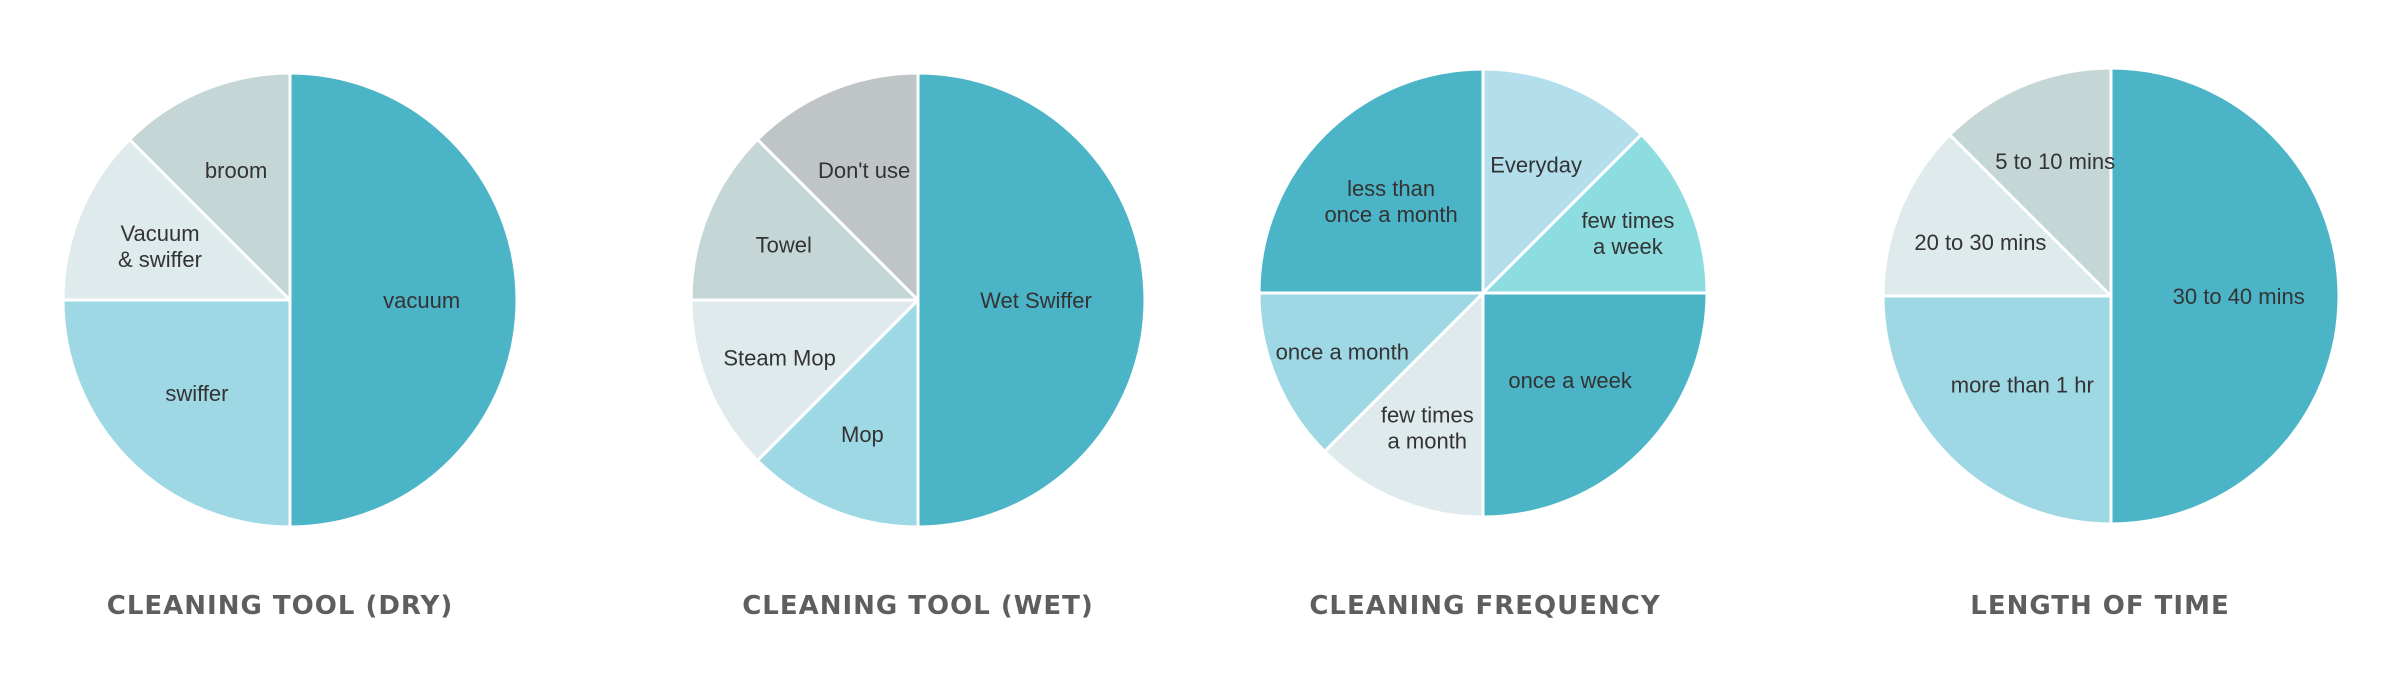  Describe the element at coordinates (1391, 188) in the screenshot. I see `pie-slice-label-line: less than` at that location.